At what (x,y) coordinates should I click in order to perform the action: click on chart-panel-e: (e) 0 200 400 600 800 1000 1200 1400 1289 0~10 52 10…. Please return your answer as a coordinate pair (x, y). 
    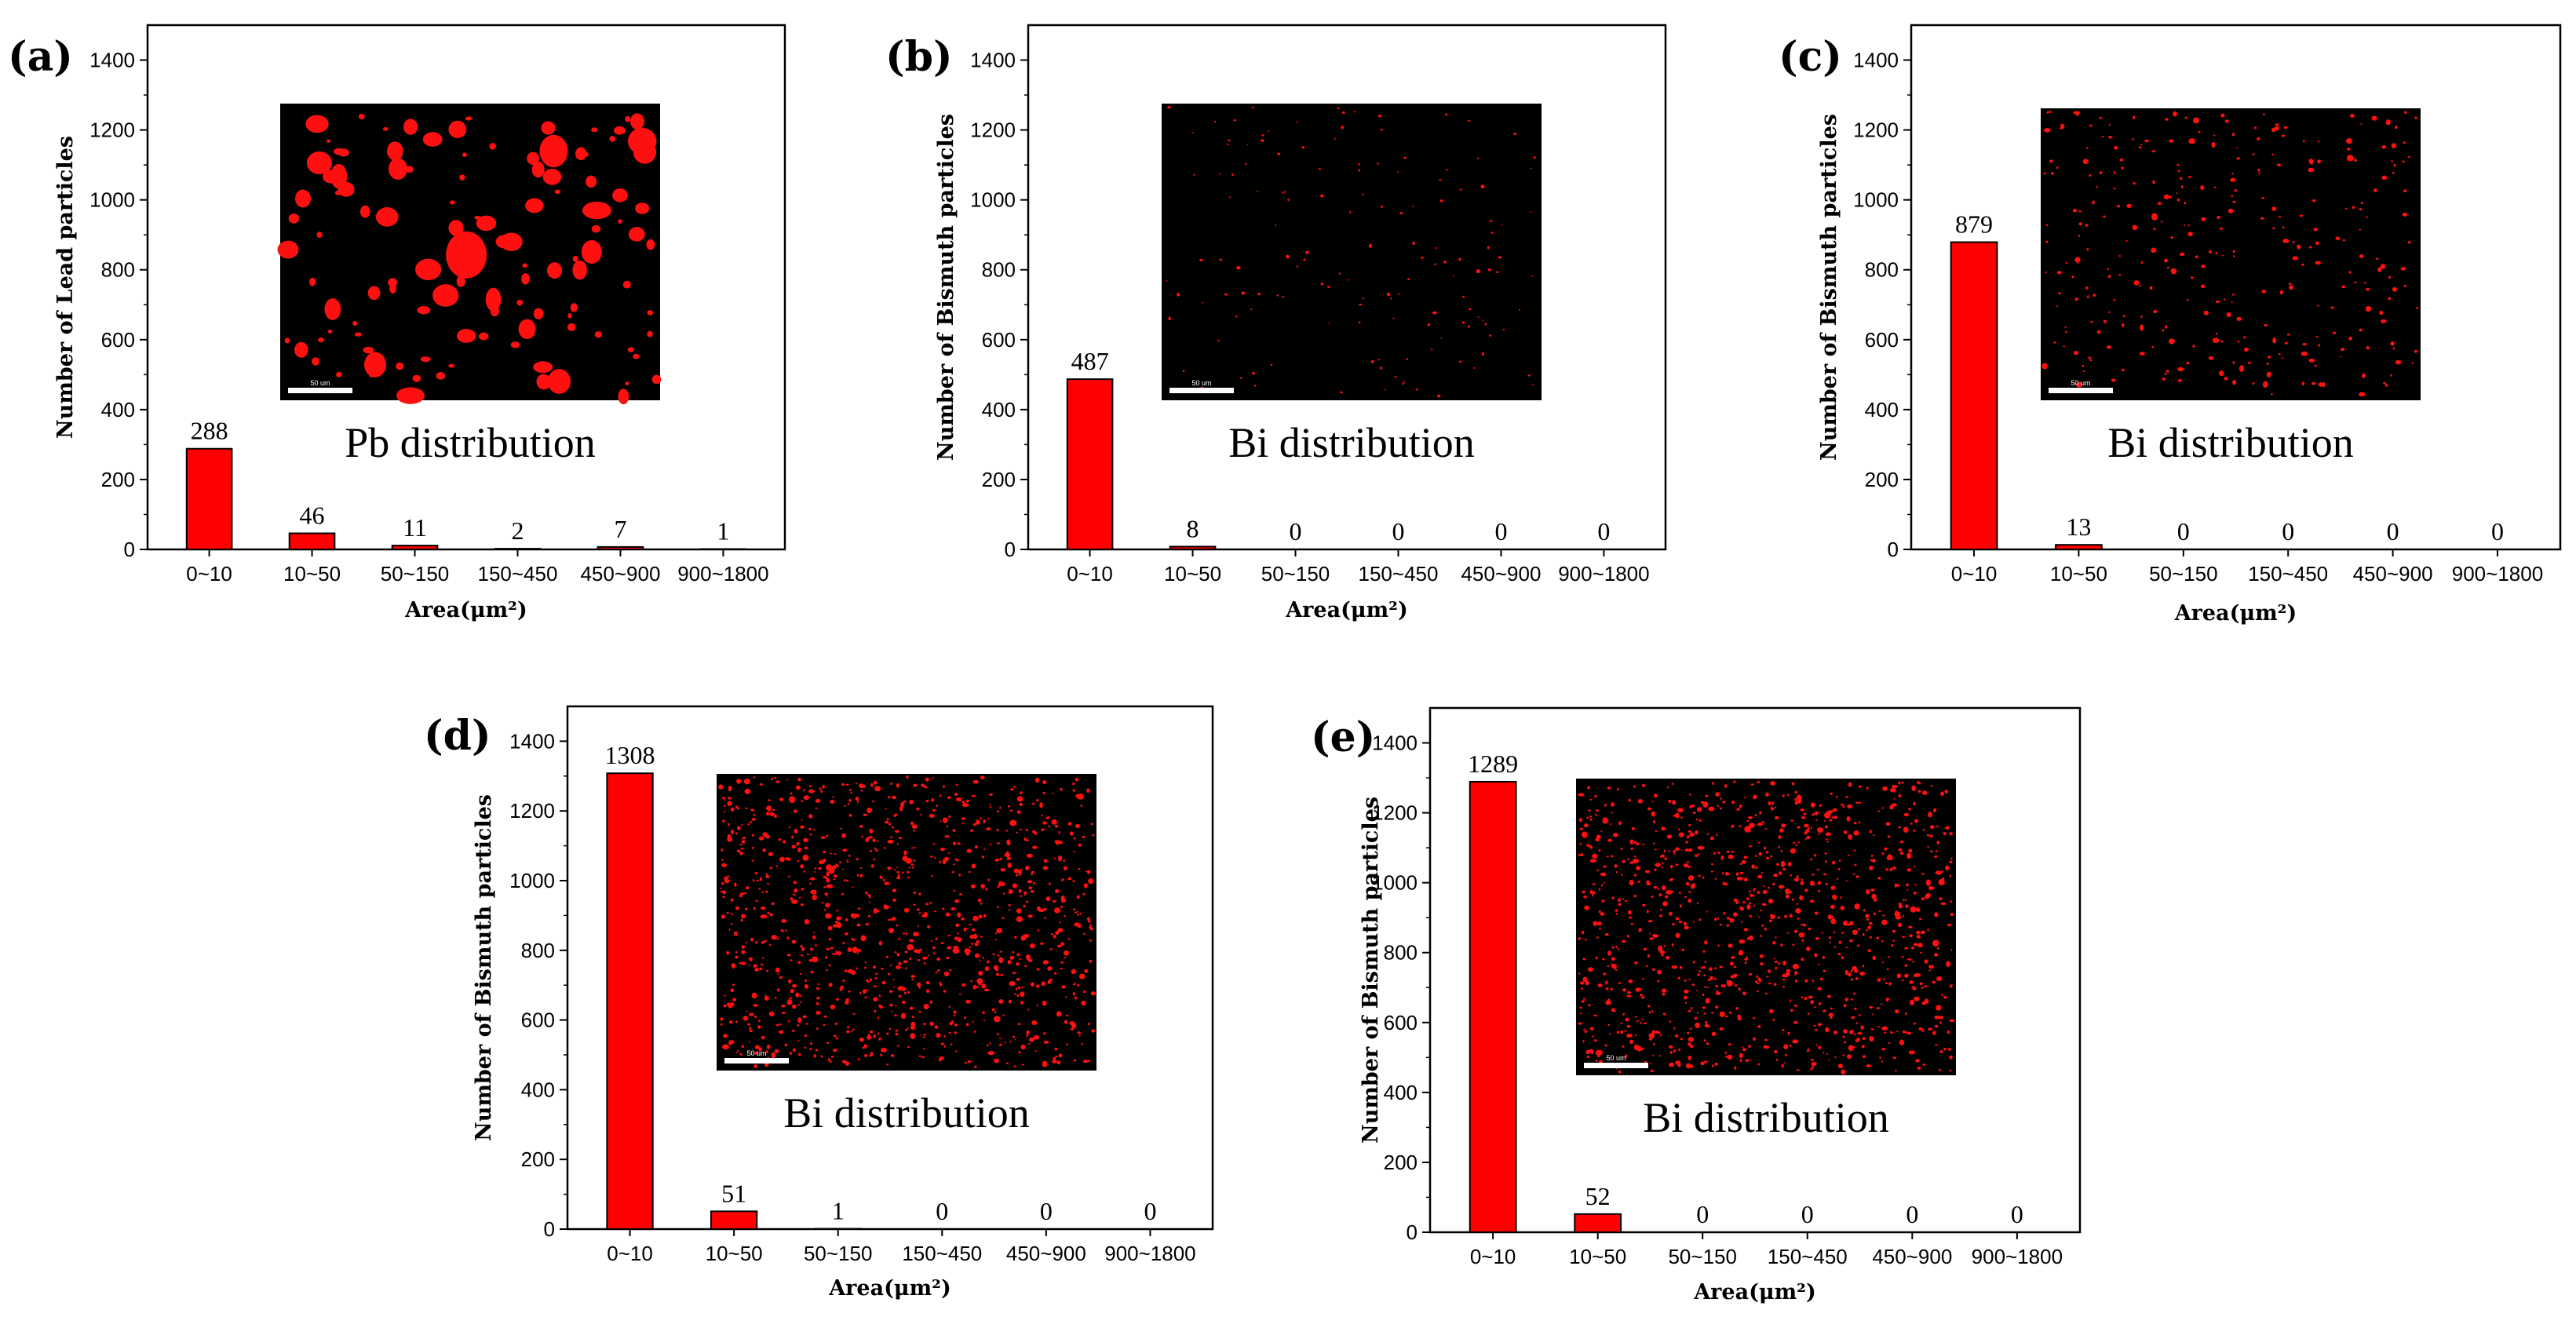
    Looking at the image, I should click on (1696, 1005).